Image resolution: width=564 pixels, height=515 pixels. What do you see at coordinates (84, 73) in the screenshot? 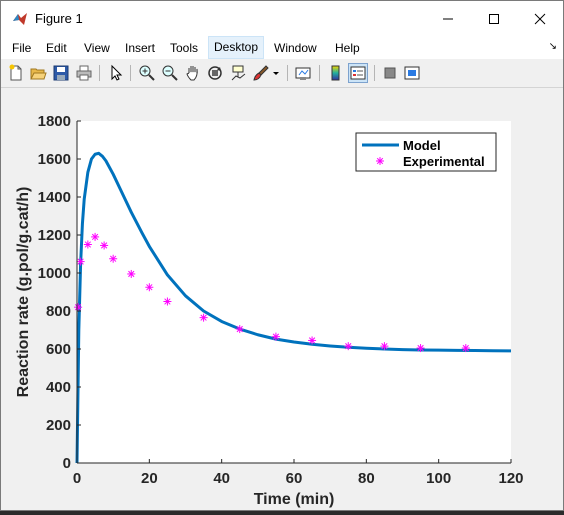
I see `print-icon` at bounding box center [84, 73].